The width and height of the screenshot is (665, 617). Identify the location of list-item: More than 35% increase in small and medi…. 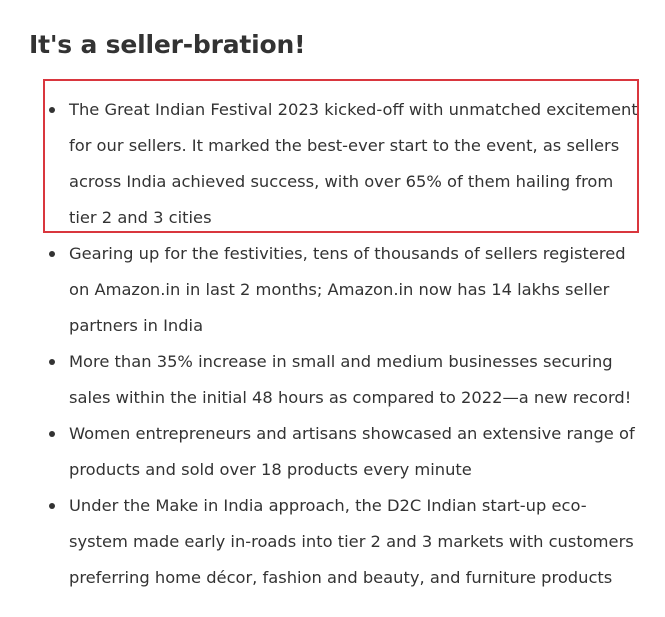
(332, 380).